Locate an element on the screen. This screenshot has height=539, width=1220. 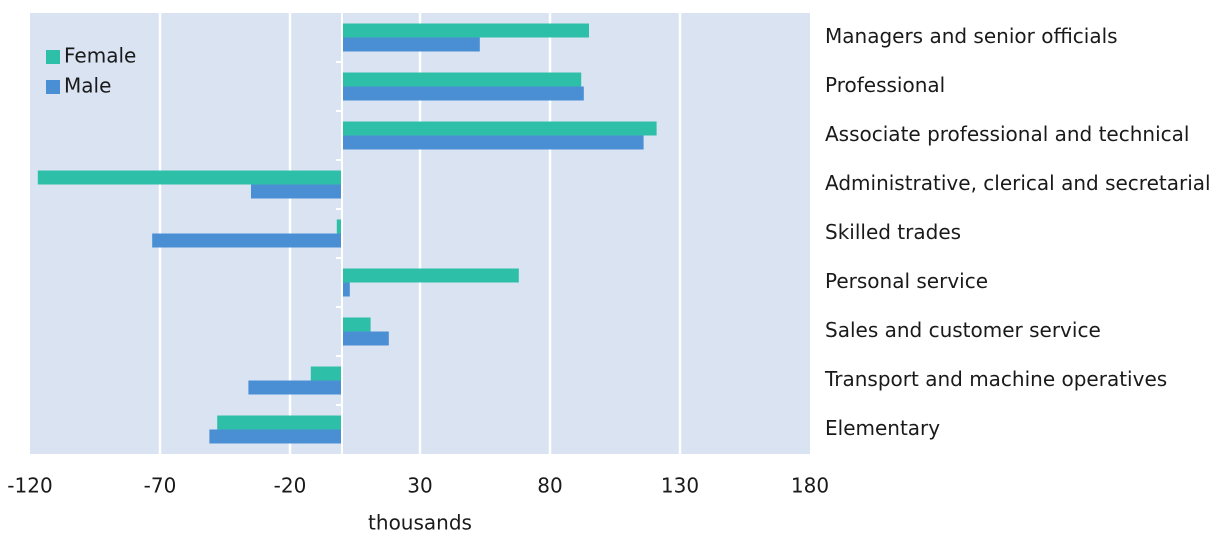
x-axis-label: thousands is located at coordinates (420, 523).